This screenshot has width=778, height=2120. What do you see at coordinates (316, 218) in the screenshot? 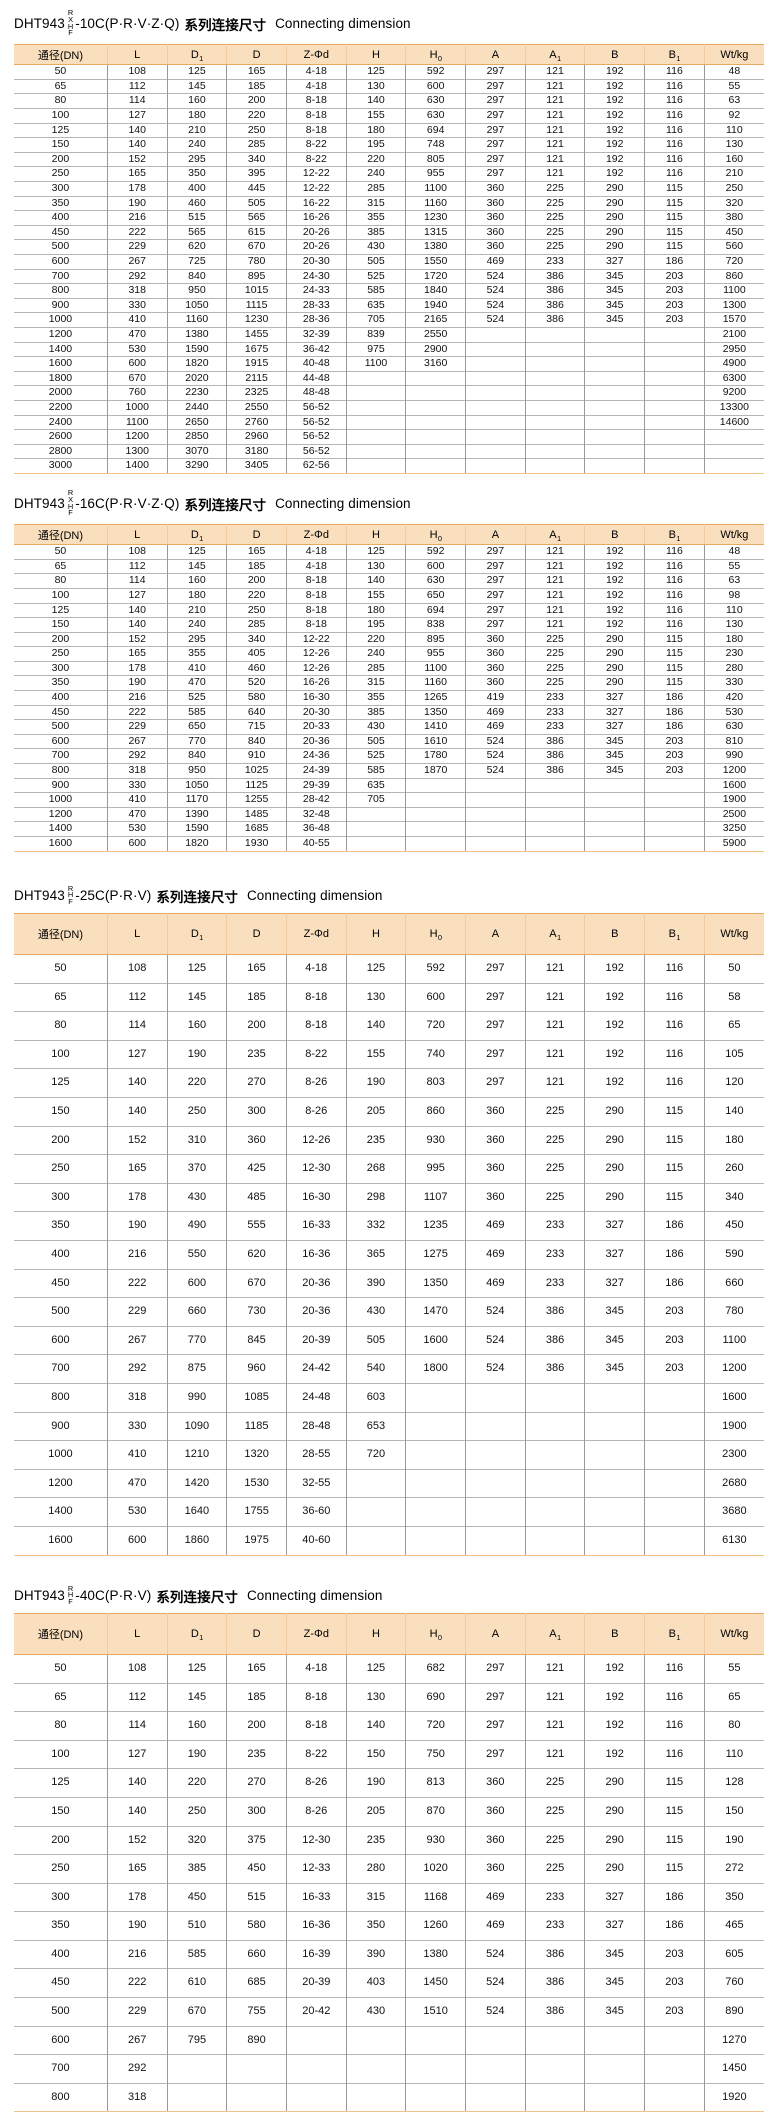
I see `table-cell: 16-26` at bounding box center [316, 218].